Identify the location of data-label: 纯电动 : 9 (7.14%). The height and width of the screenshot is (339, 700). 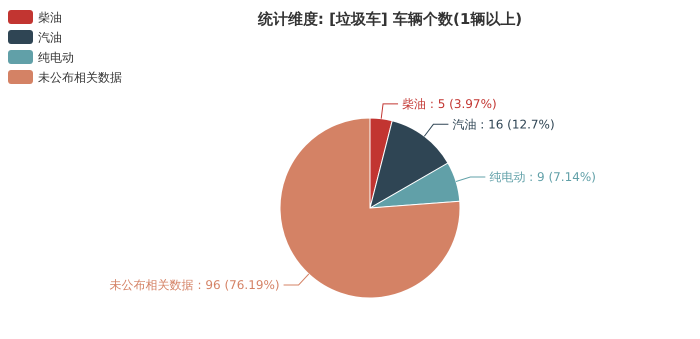
(542, 177).